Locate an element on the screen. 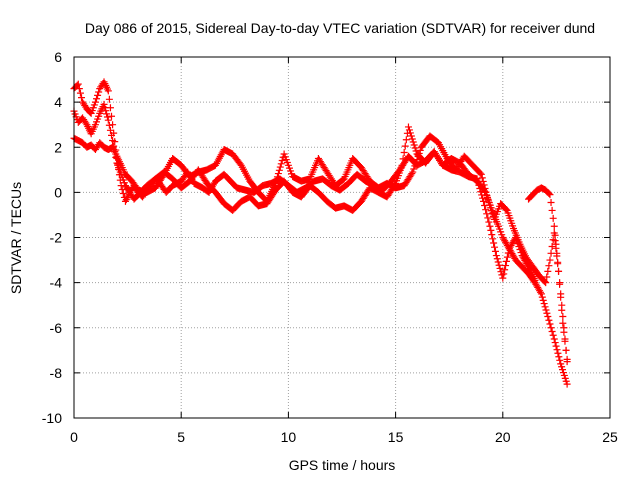  y-tick-label: 4 is located at coordinates (58, 102).